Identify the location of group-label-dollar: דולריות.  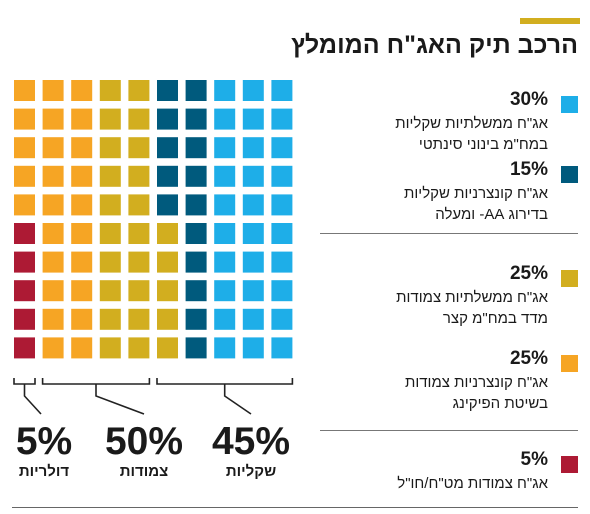
(44, 471).